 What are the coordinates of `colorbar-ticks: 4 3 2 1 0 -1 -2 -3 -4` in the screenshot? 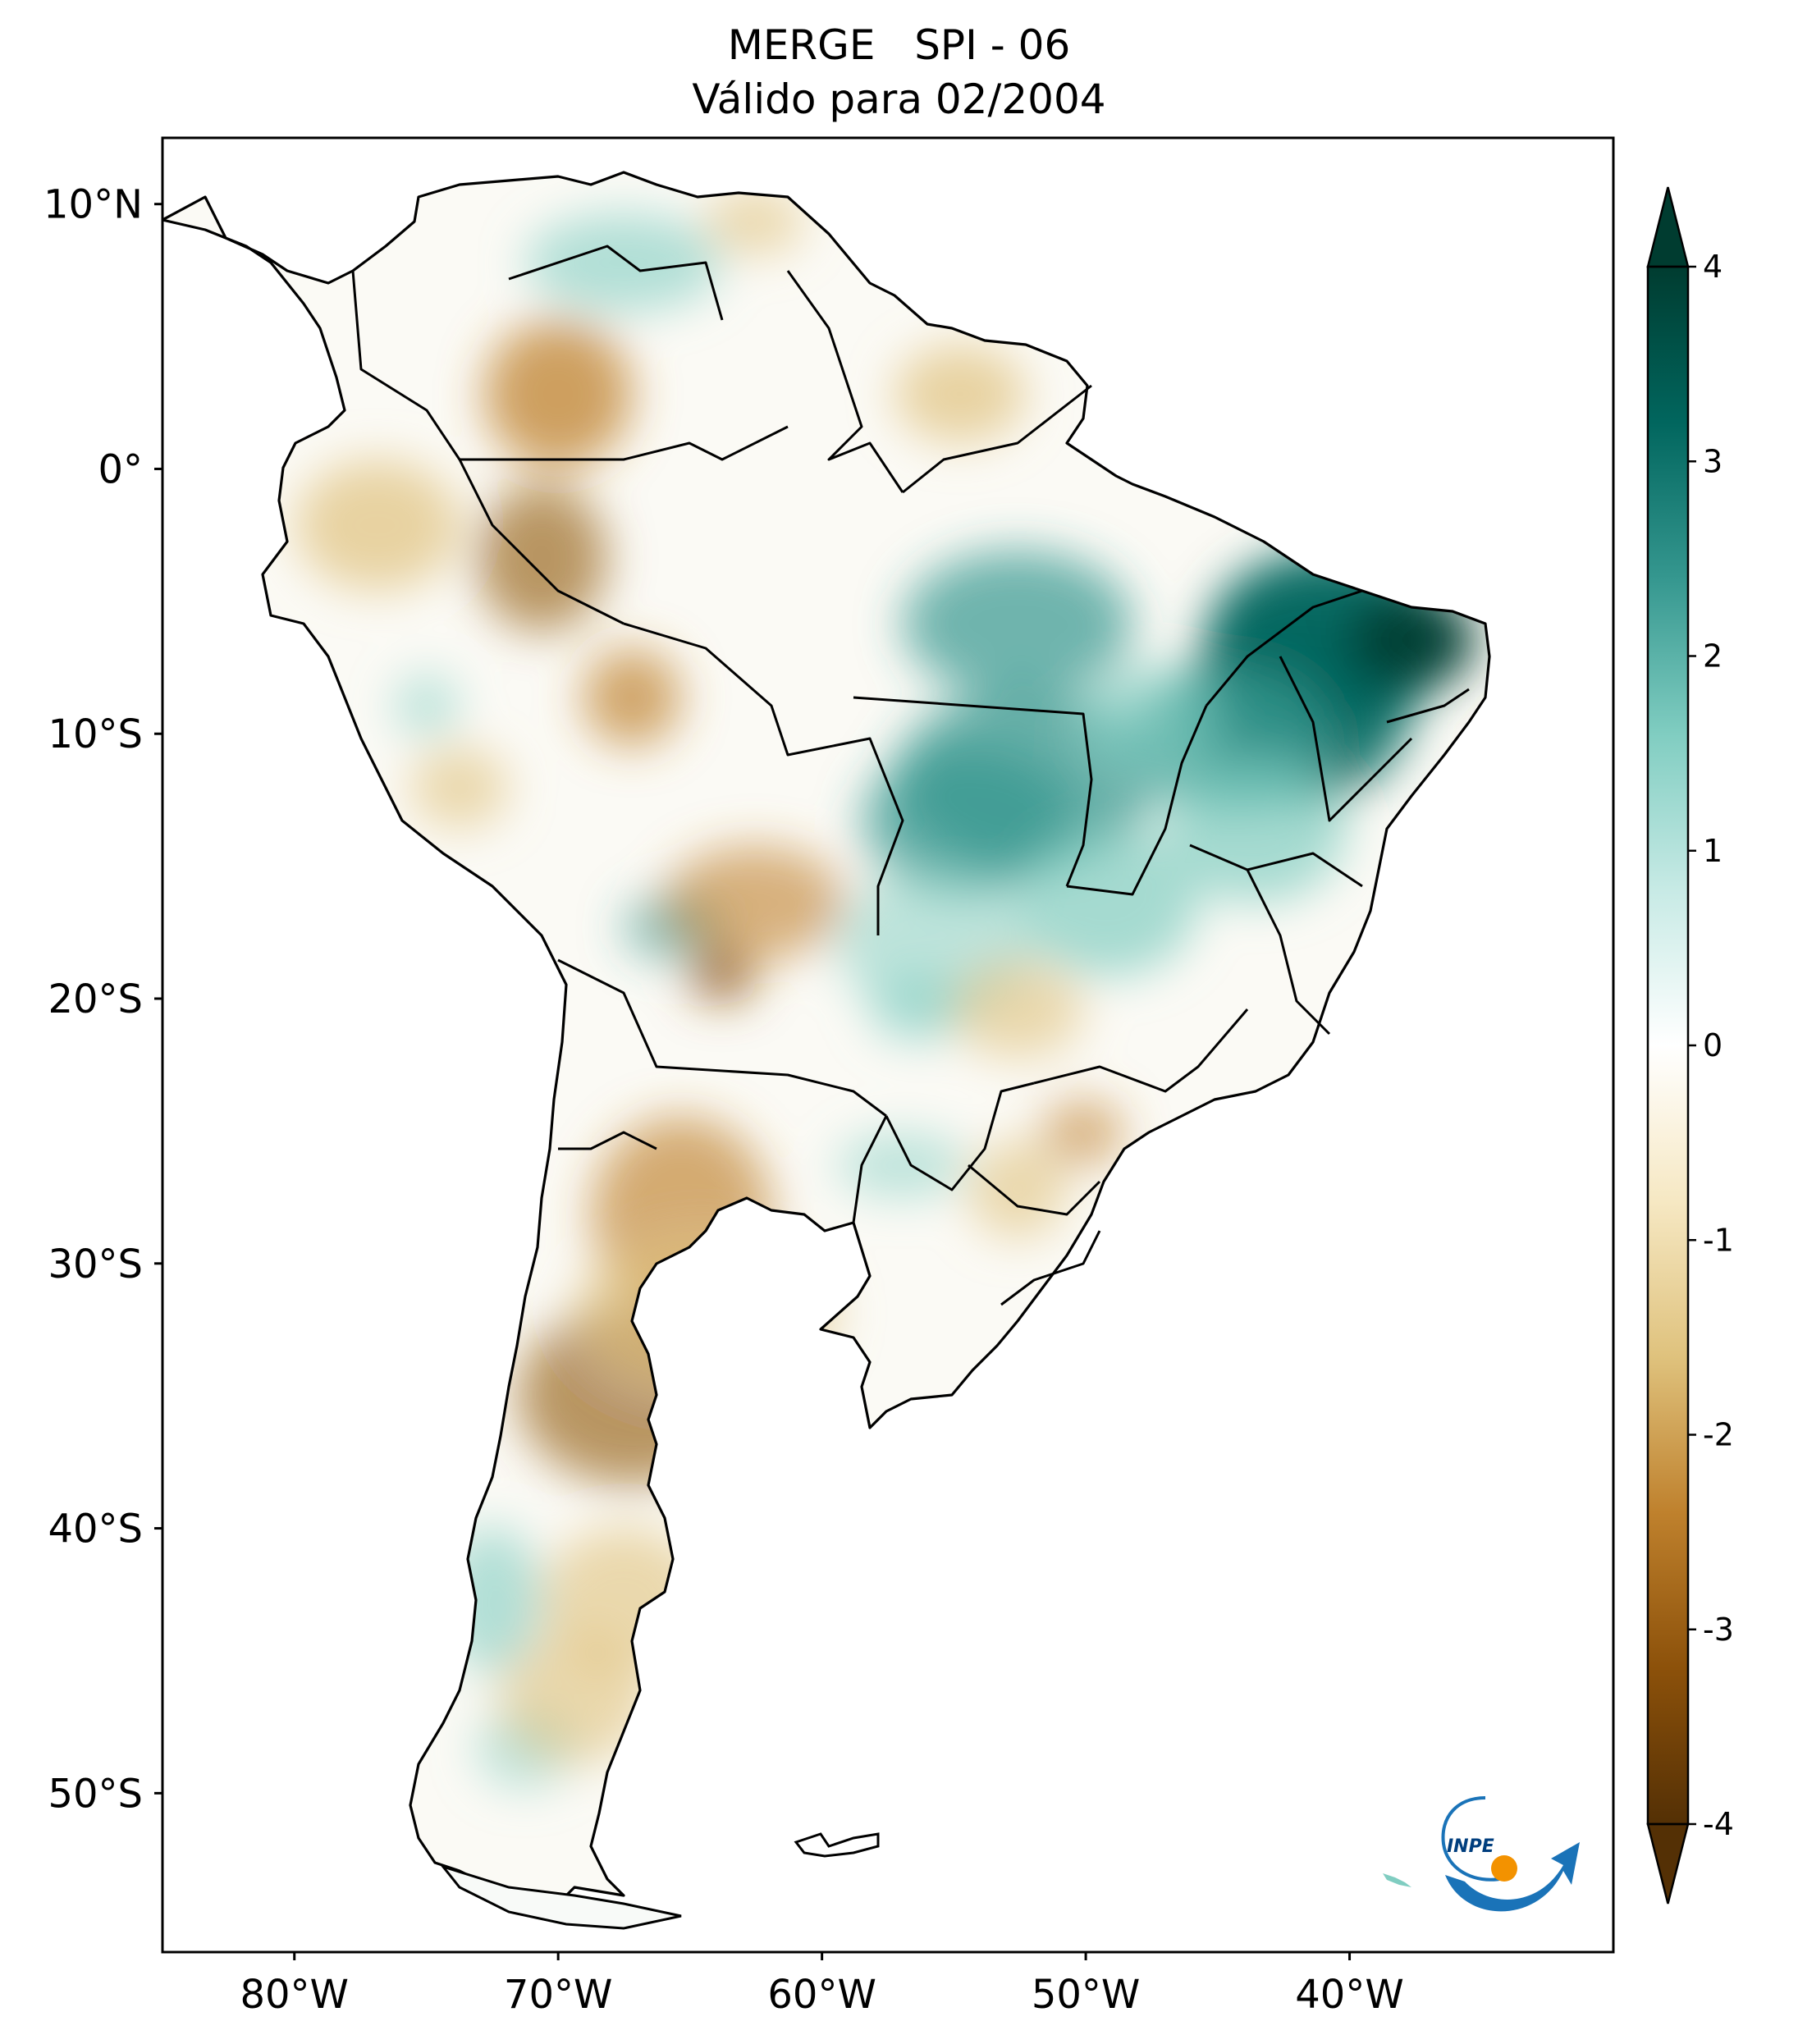 It's located at (1711, 1045).